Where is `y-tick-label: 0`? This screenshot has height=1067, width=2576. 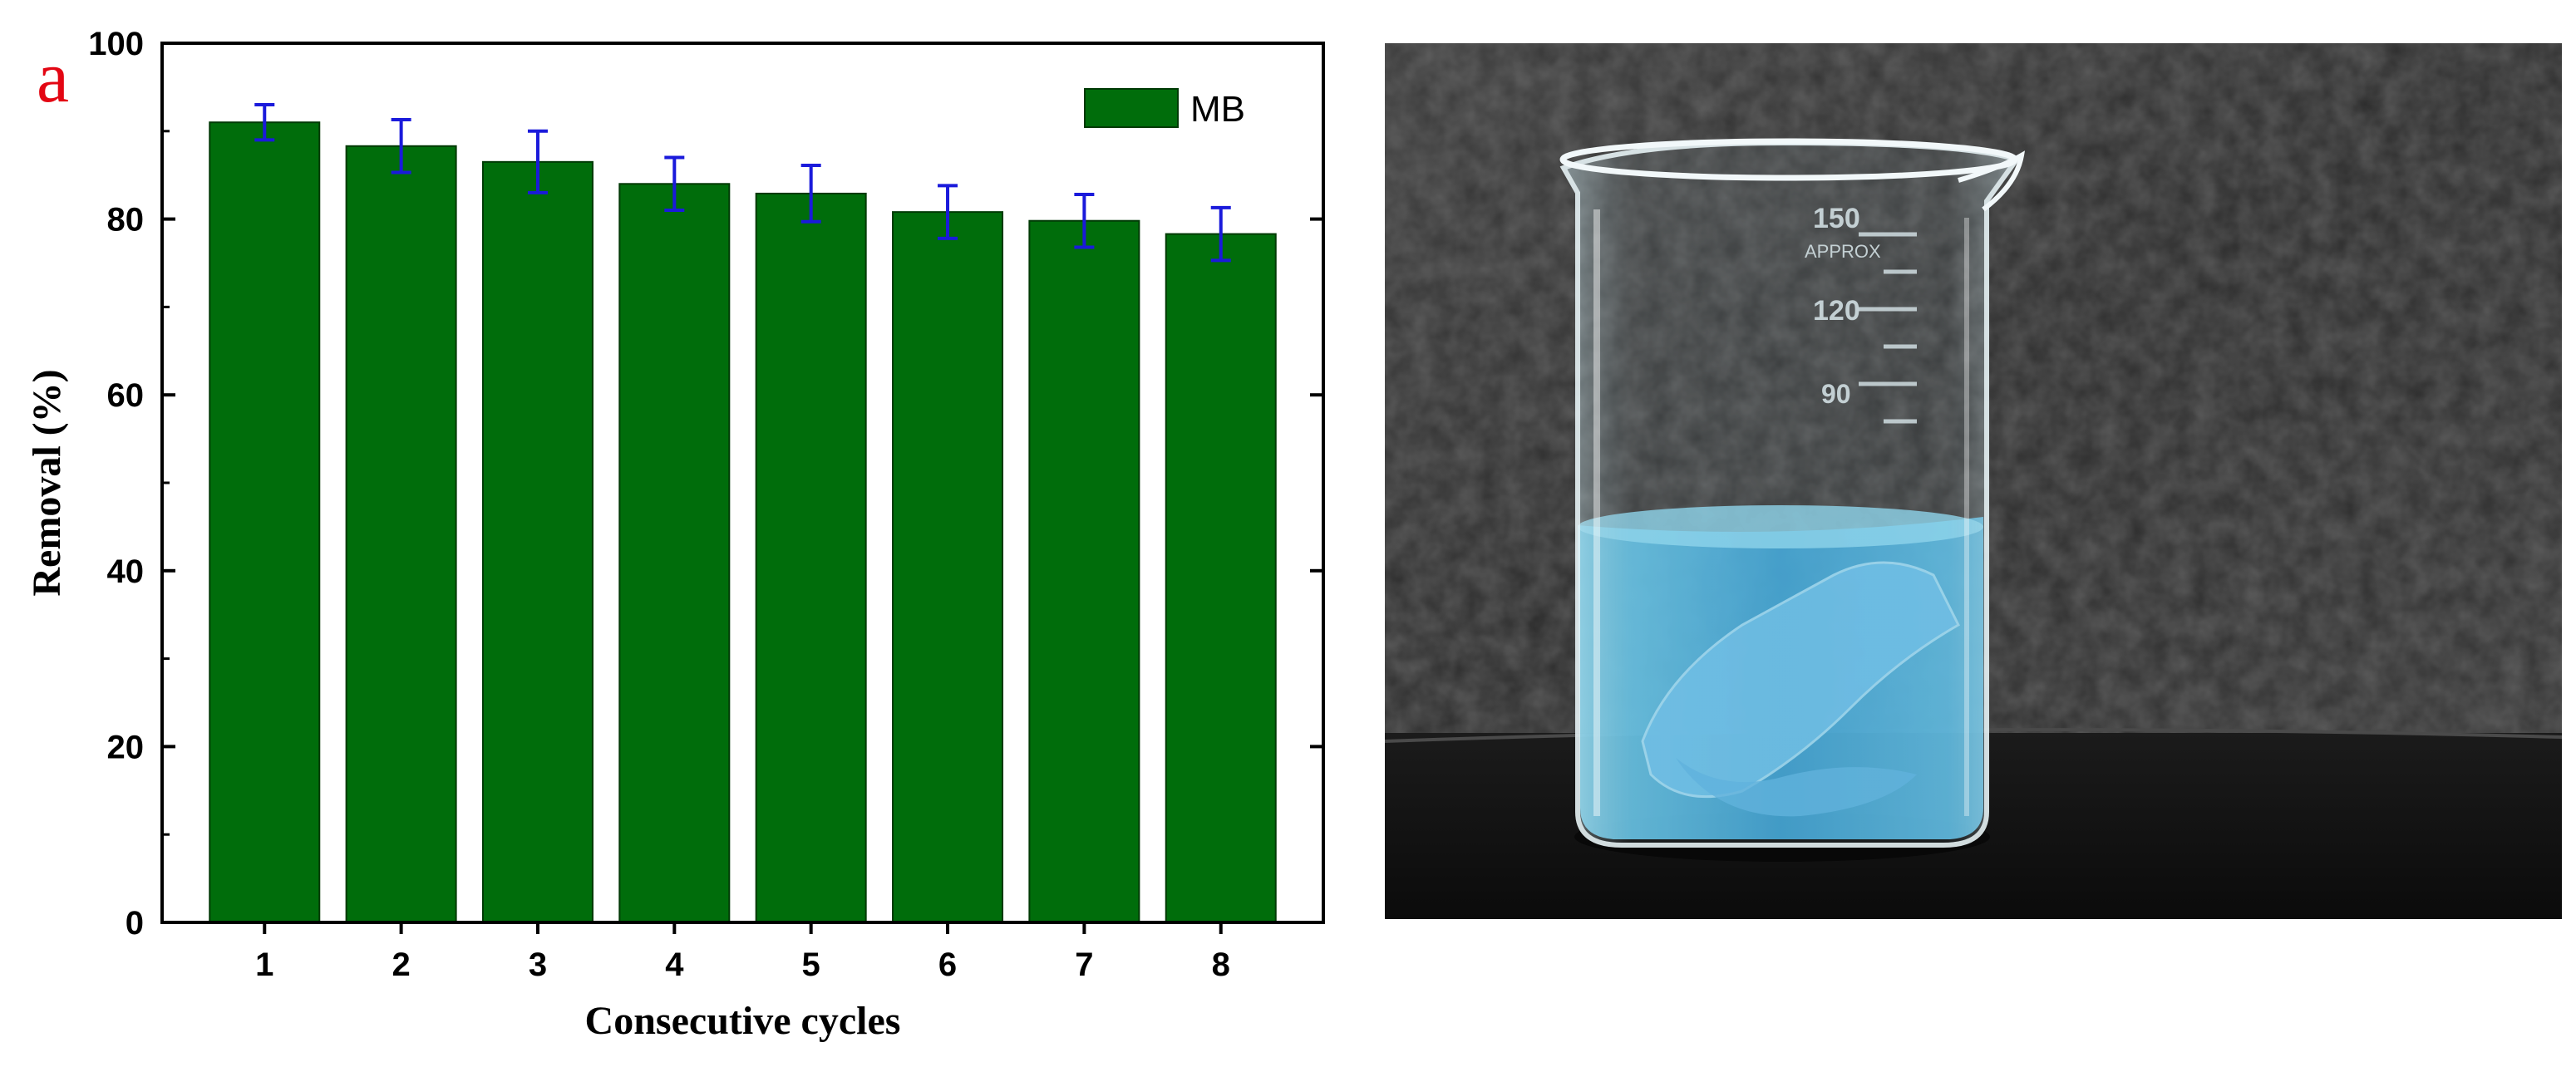
y-tick-label: 0 is located at coordinates (135, 923).